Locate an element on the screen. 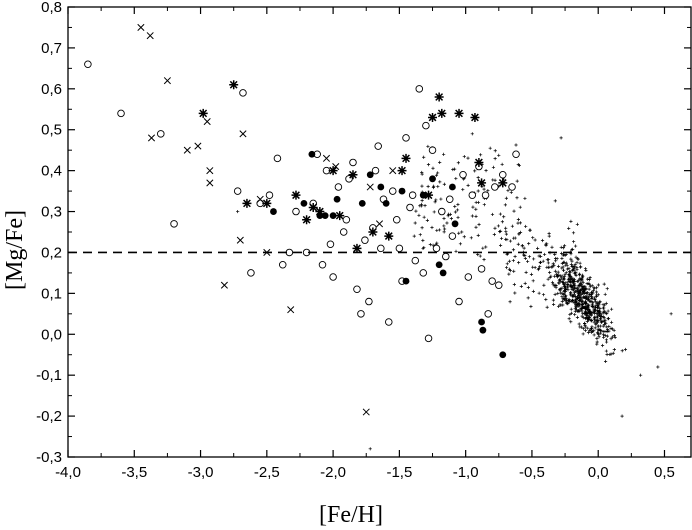 The width and height of the screenshot is (692, 530). filled-circle-markers-layer is located at coordinates (388, 254).